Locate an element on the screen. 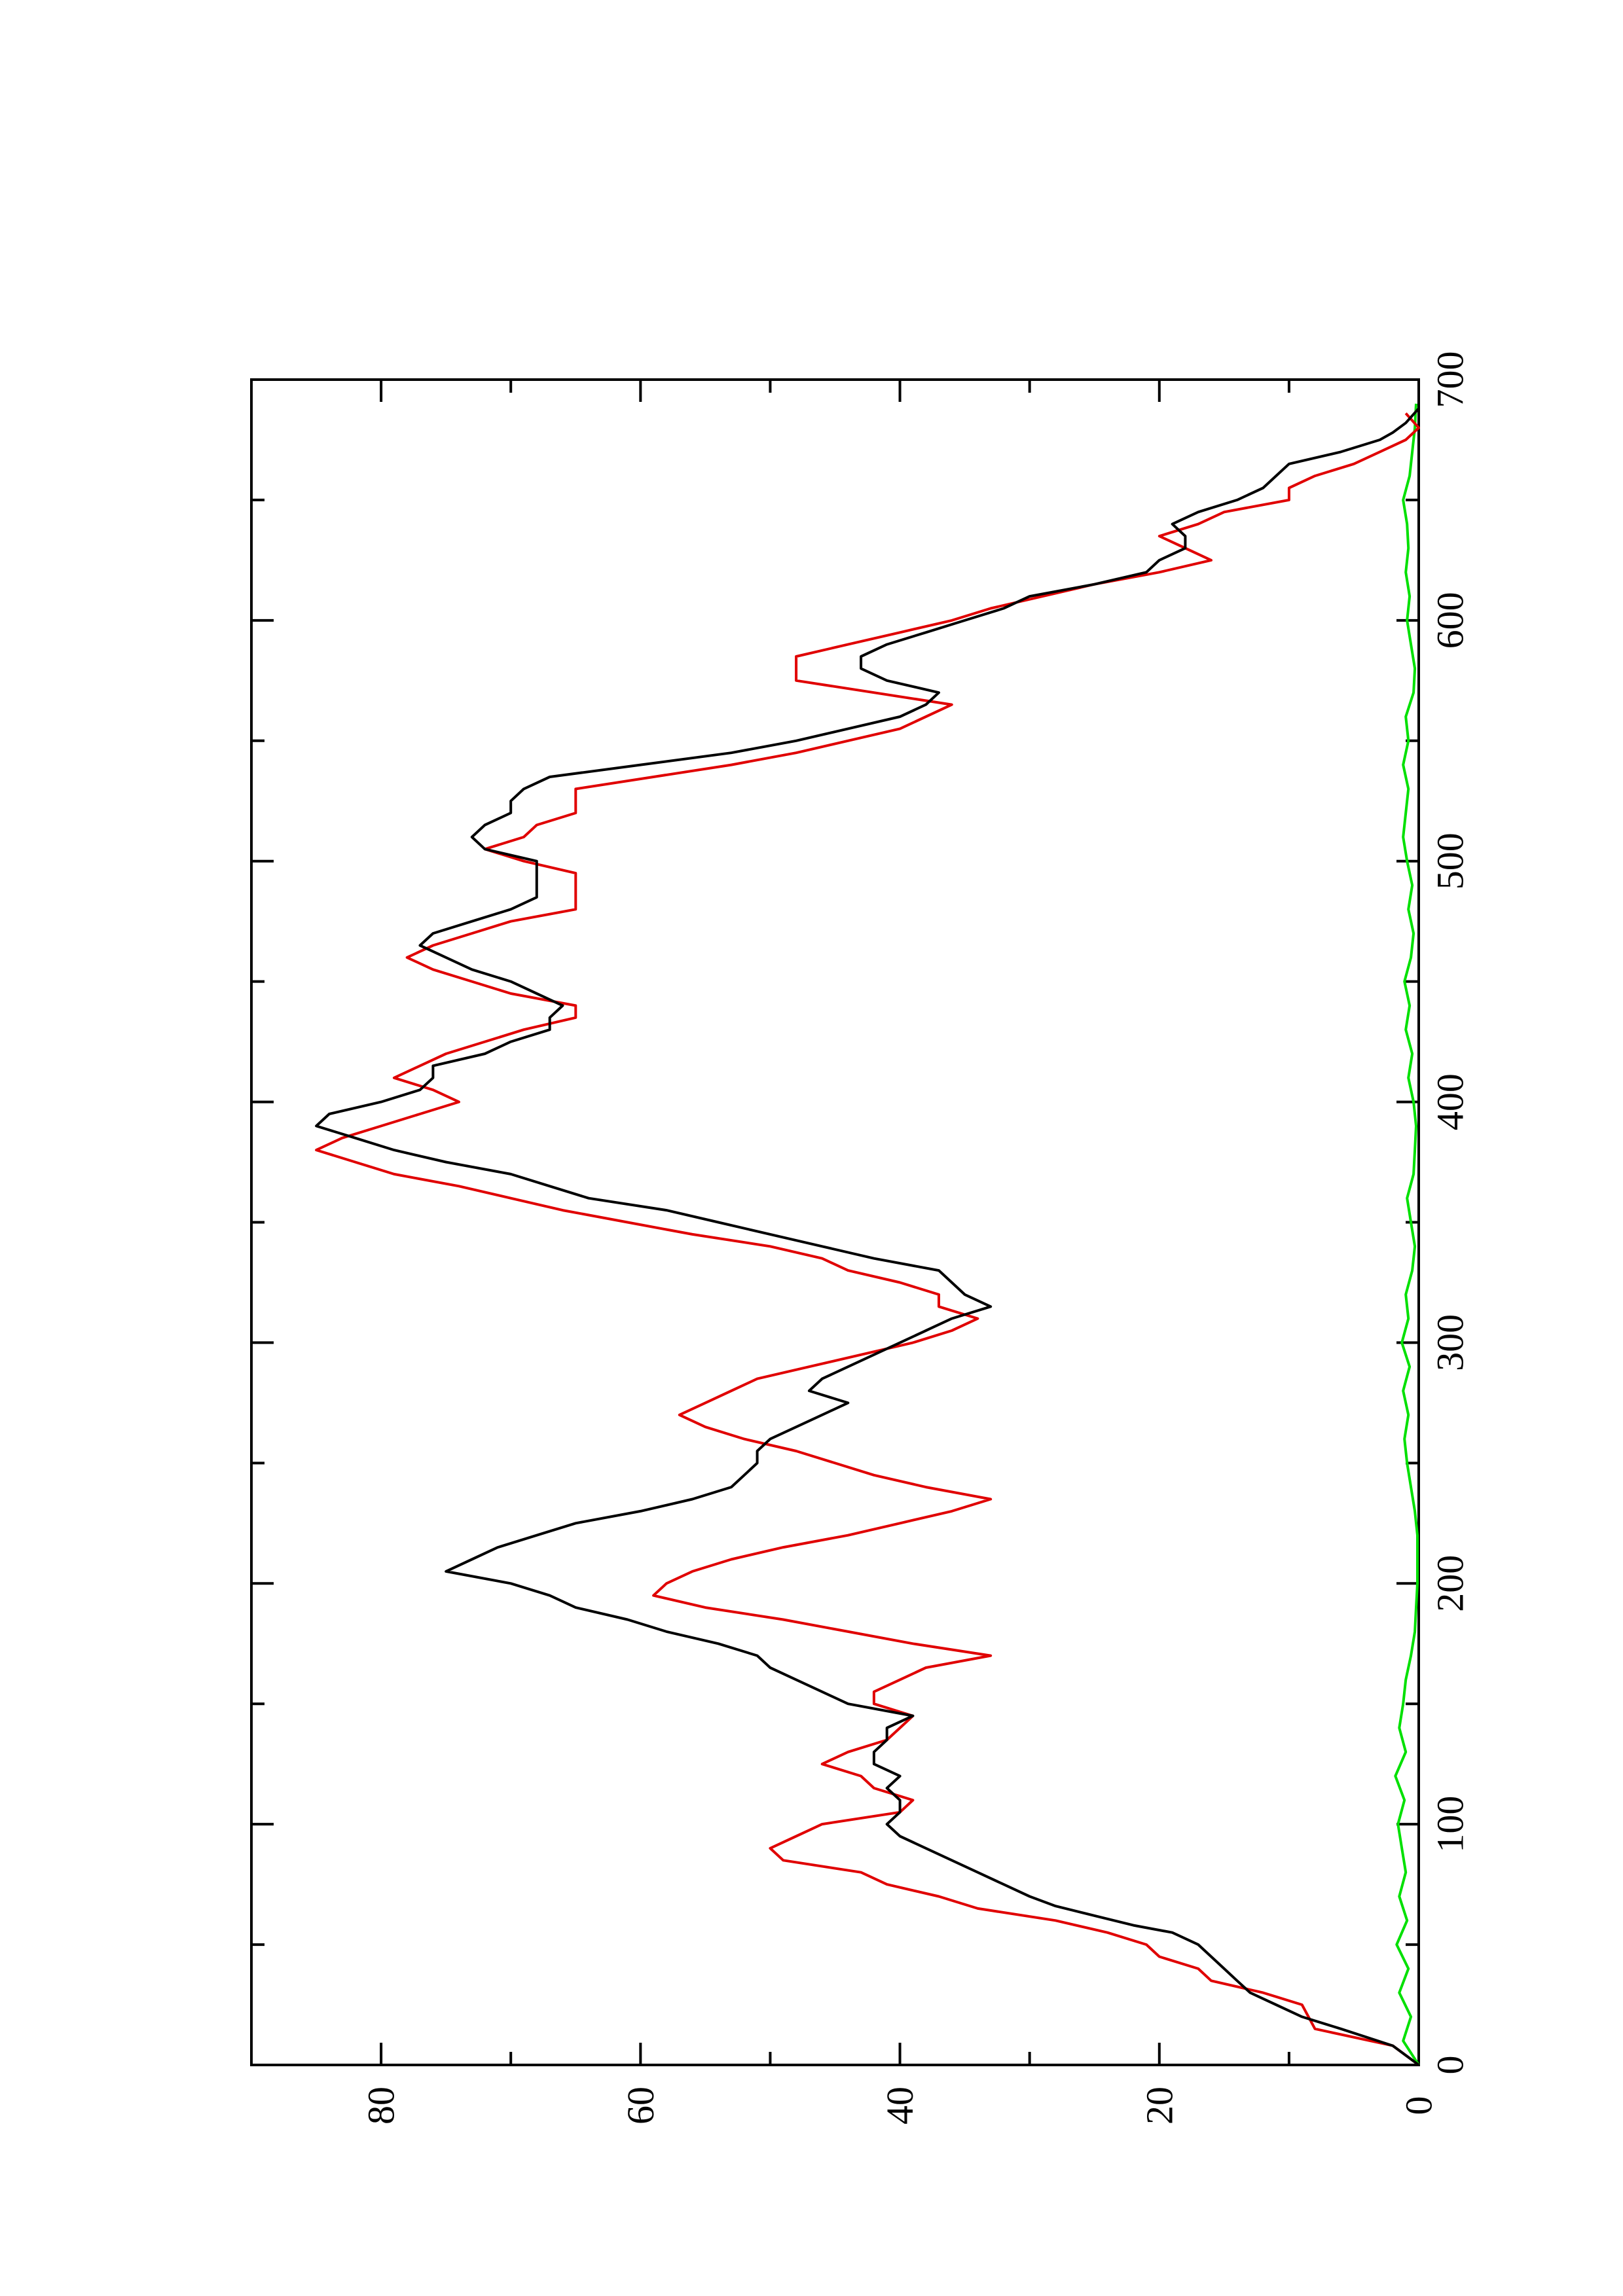 The height and width of the screenshot is (2296, 1623). x-tick-label: 200 is located at coordinates (1450, 1583).